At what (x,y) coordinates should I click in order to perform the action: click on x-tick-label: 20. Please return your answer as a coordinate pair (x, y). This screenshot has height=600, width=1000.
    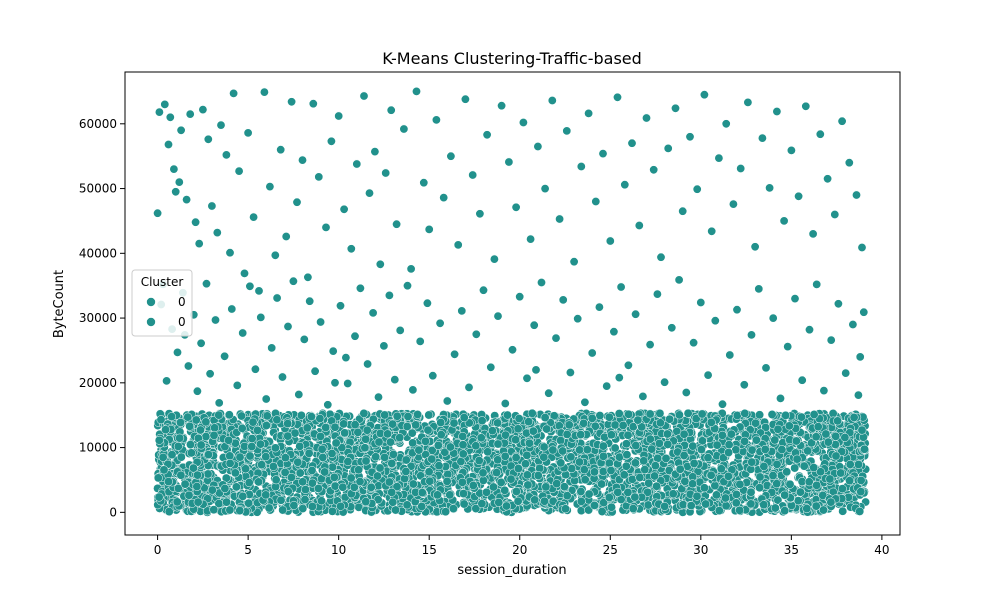
    Looking at the image, I should click on (519, 550).